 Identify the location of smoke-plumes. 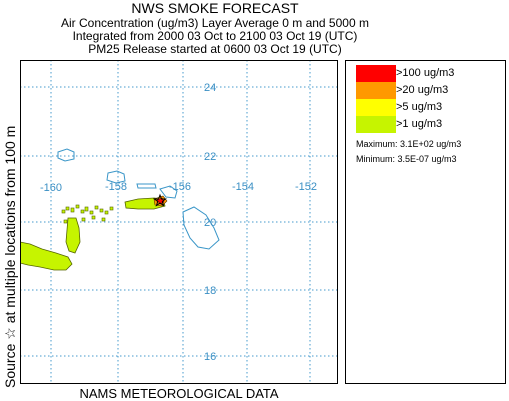
(94, 233).